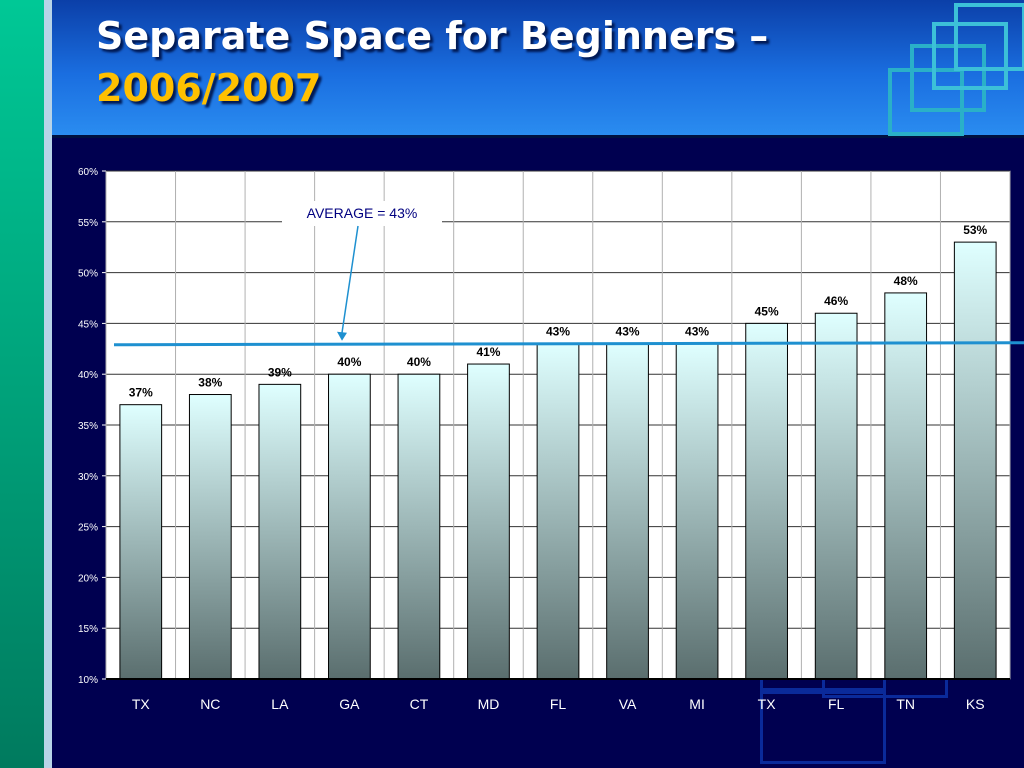  Describe the element at coordinates (88, 426) in the screenshot. I see `y-tick-label: 35%` at that location.